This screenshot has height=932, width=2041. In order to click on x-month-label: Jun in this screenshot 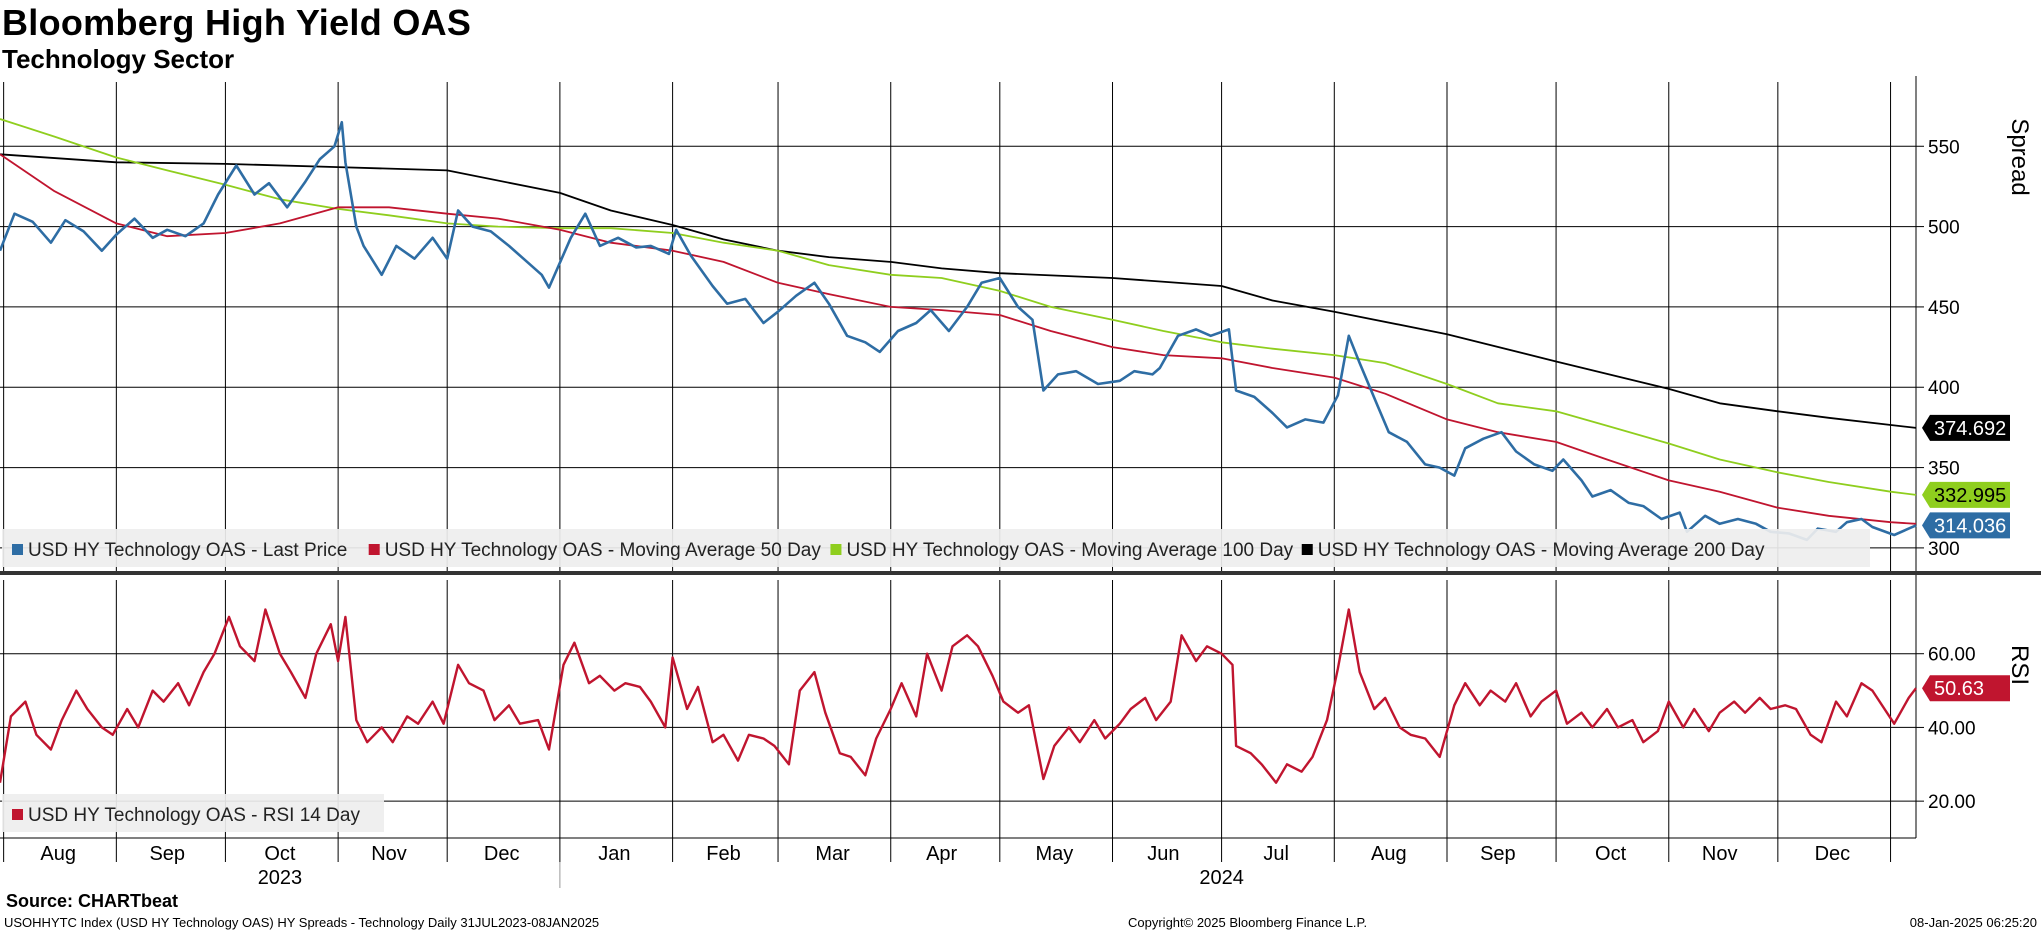, I will do `click(1163, 854)`.